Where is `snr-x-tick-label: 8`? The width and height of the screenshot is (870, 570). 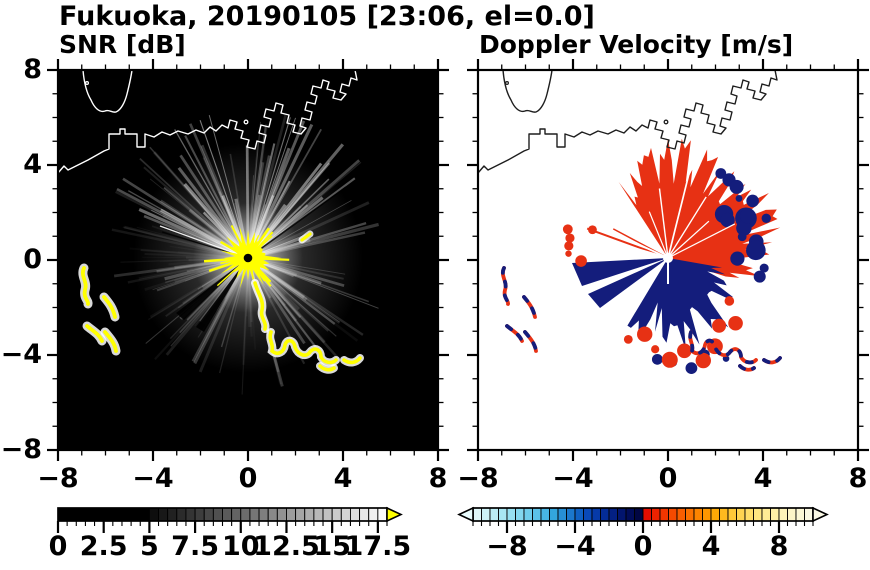 snr-x-tick-label: 8 is located at coordinates (438, 478).